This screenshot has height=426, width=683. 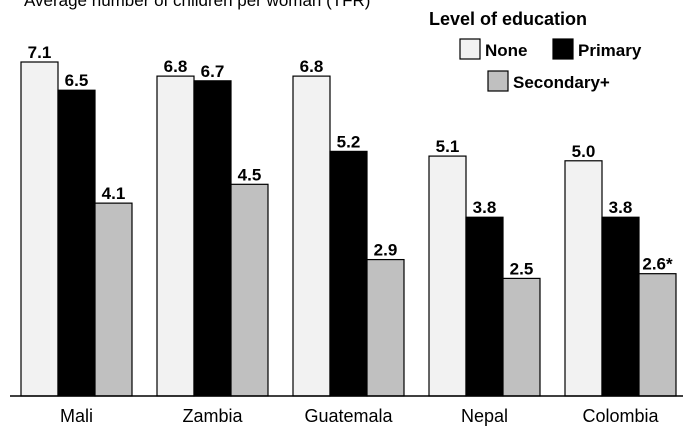 What do you see at coordinates (113, 299) in the screenshot?
I see `bar-mali-secondary` at bounding box center [113, 299].